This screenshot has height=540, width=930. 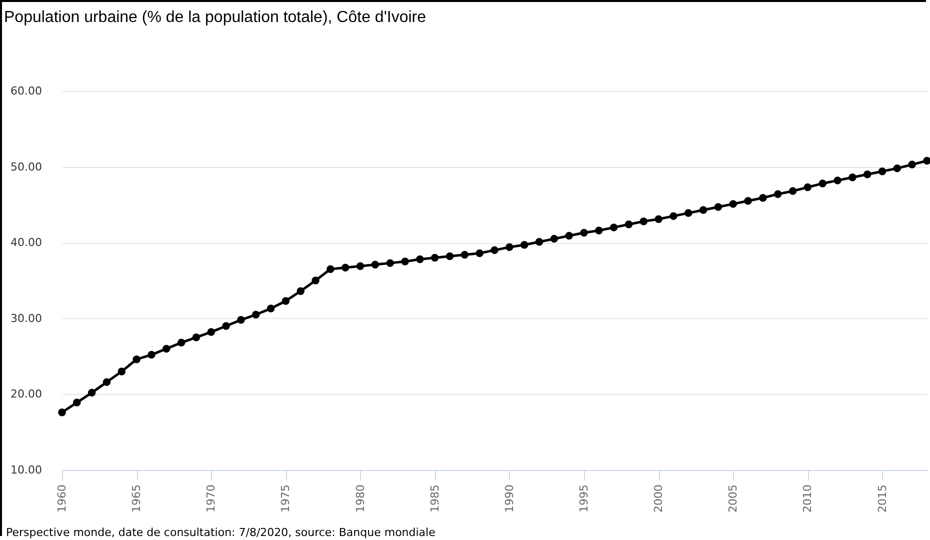 I want to click on x-tick-label: 1985, so click(x=435, y=498).